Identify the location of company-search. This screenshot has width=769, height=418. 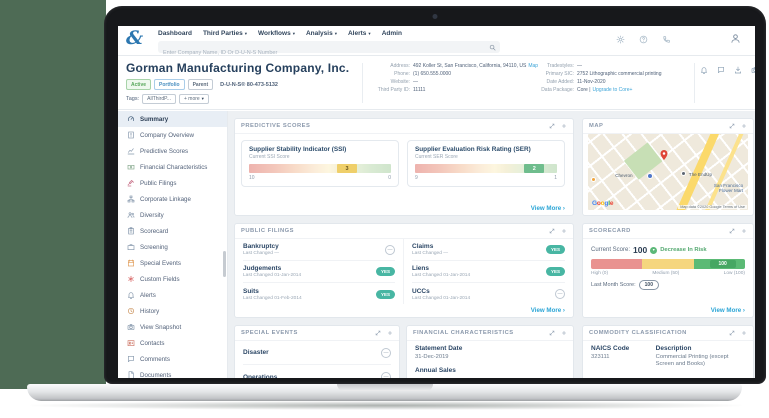
(329, 50).